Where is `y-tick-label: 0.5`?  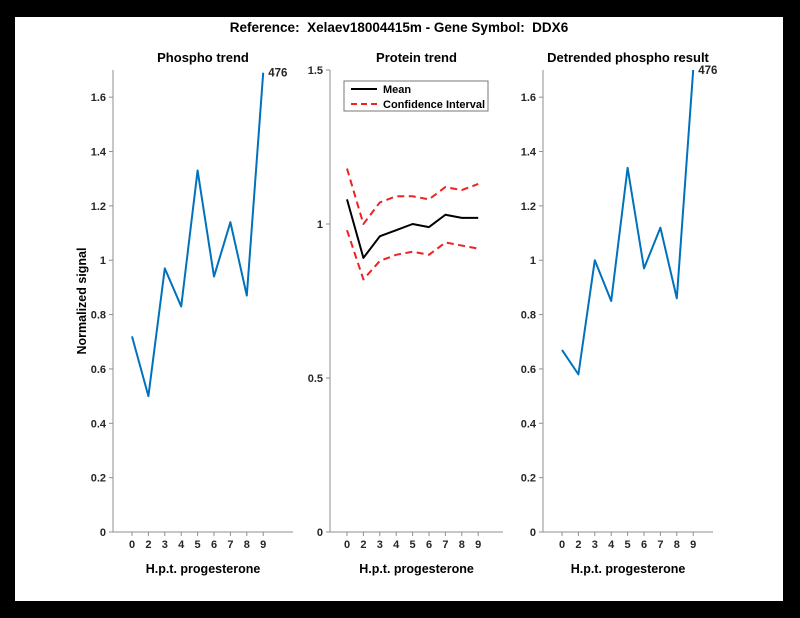 y-tick-label: 0.5 is located at coordinates (315, 379).